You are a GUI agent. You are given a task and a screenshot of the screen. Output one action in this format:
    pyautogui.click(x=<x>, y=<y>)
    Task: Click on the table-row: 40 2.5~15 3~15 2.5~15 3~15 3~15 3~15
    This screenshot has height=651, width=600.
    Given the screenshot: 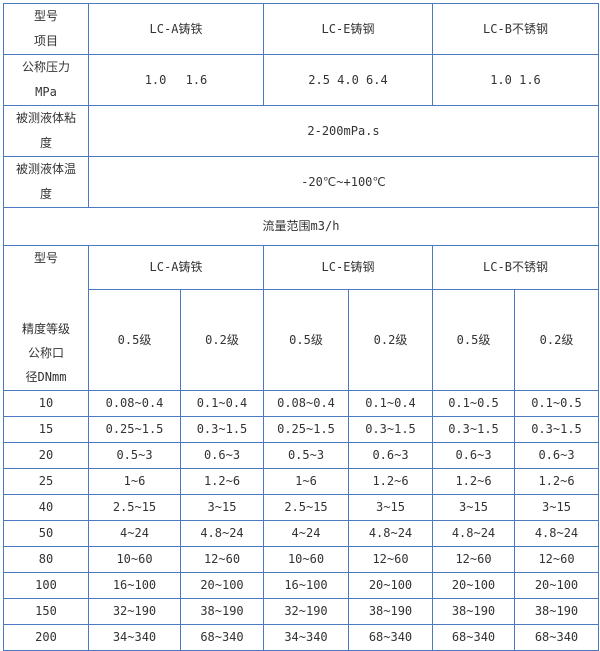 What is the action you would take?
    pyautogui.click(x=301, y=507)
    